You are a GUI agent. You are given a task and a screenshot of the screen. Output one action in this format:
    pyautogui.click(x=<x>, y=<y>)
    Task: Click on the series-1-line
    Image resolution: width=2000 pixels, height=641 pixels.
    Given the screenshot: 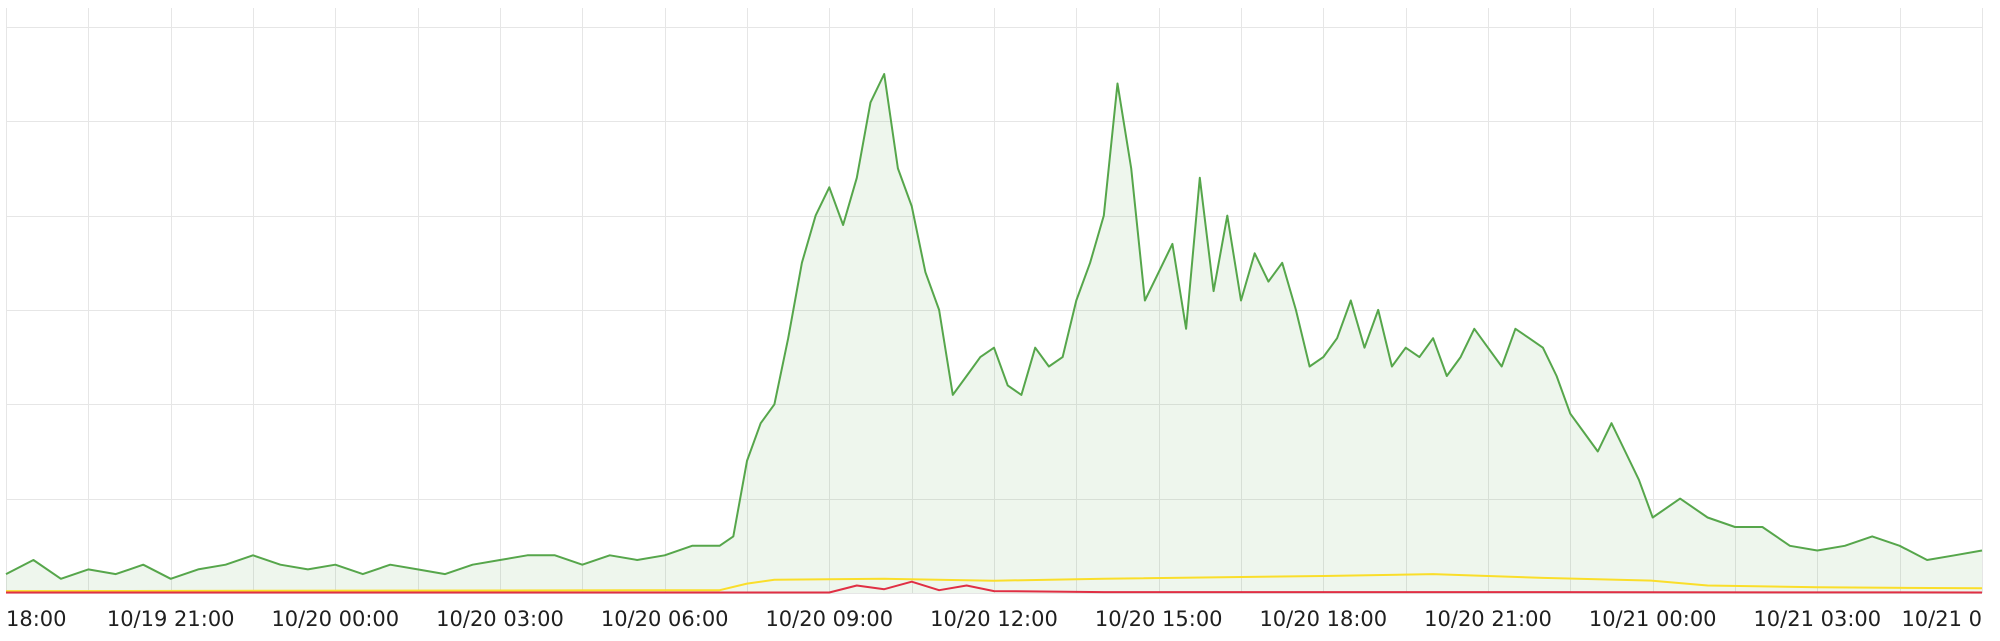 What is the action you would take?
    pyautogui.click(x=994, y=583)
    